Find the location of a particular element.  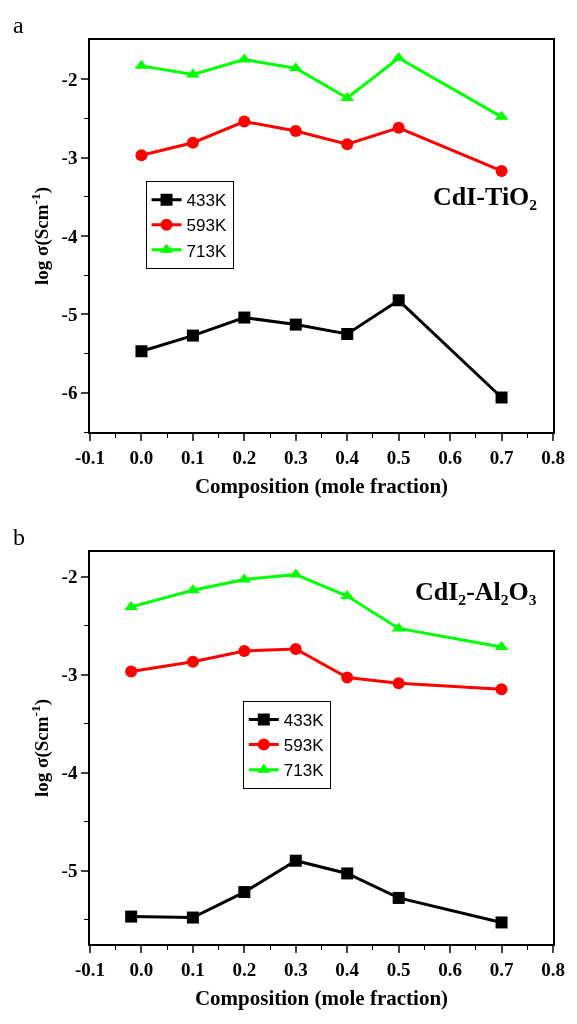

y-tick-label: -6 is located at coordinates (69, 393).